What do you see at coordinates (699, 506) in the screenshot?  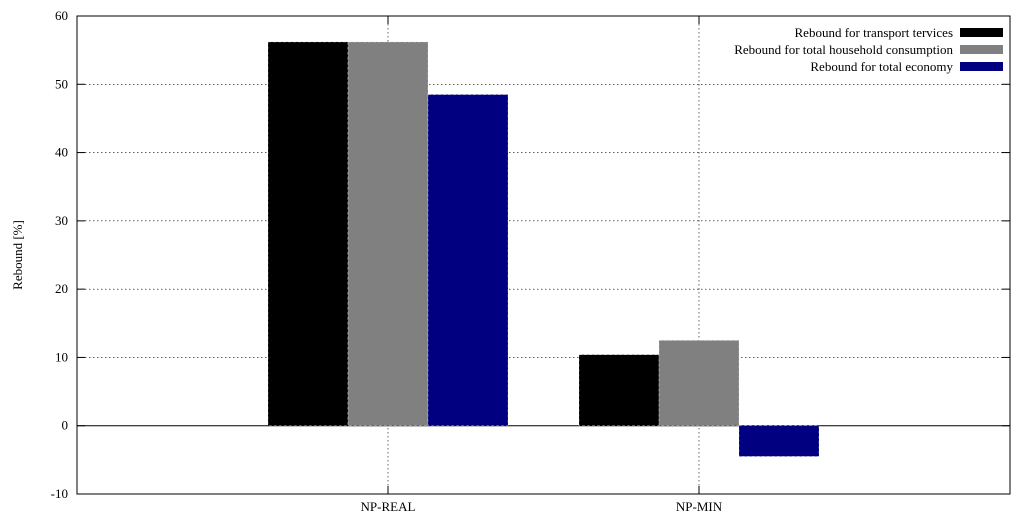 I see `x-tick-label: NP-MIN` at bounding box center [699, 506].